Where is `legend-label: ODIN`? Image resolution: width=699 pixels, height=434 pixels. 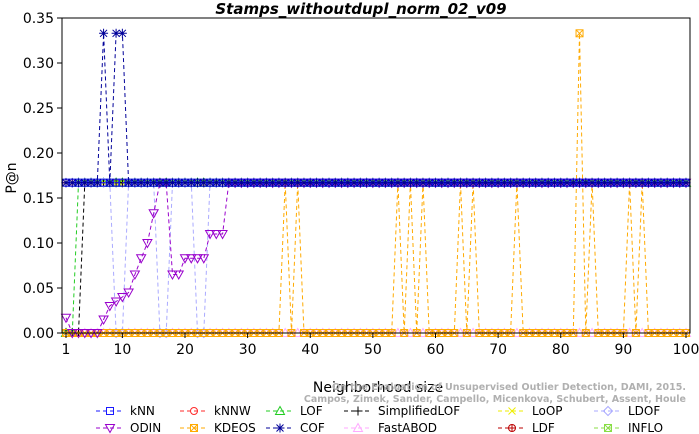 legend-label: ODIN is located at coordinates (145, 427).